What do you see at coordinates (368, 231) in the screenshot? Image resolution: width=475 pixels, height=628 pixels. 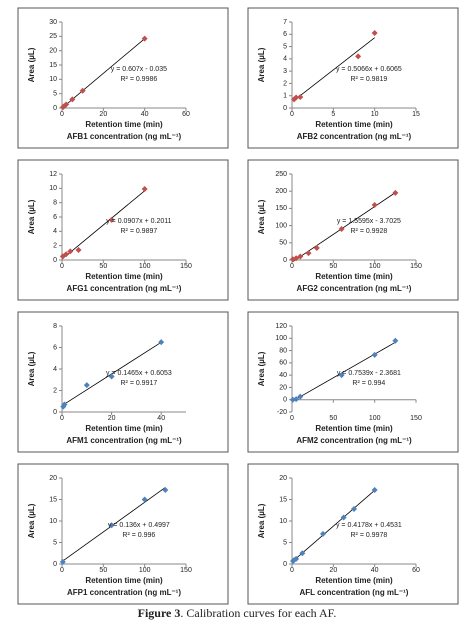 I see `r-squared: R² = 0.9928` at bounding box center [368, 231].